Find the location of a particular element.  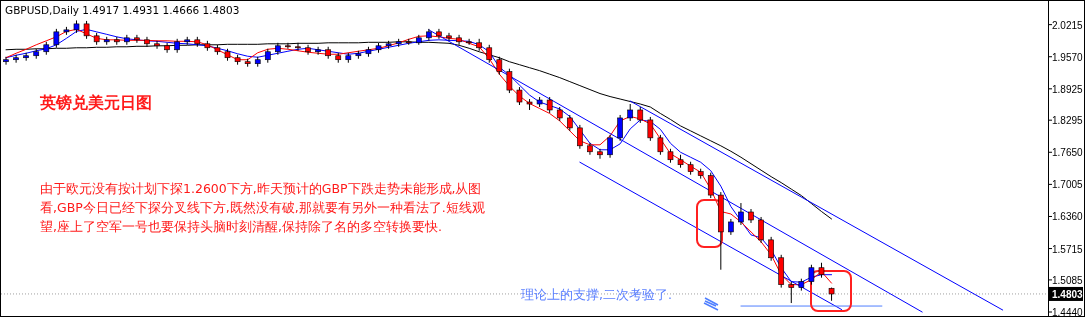

y-tick-label: 2.0215 is located at coordinates (1068, 25).